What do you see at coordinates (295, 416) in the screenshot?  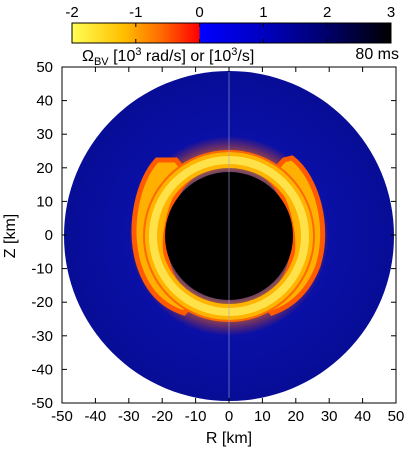 I see `x-tick-label: 20` at bounding box center [295, 416].